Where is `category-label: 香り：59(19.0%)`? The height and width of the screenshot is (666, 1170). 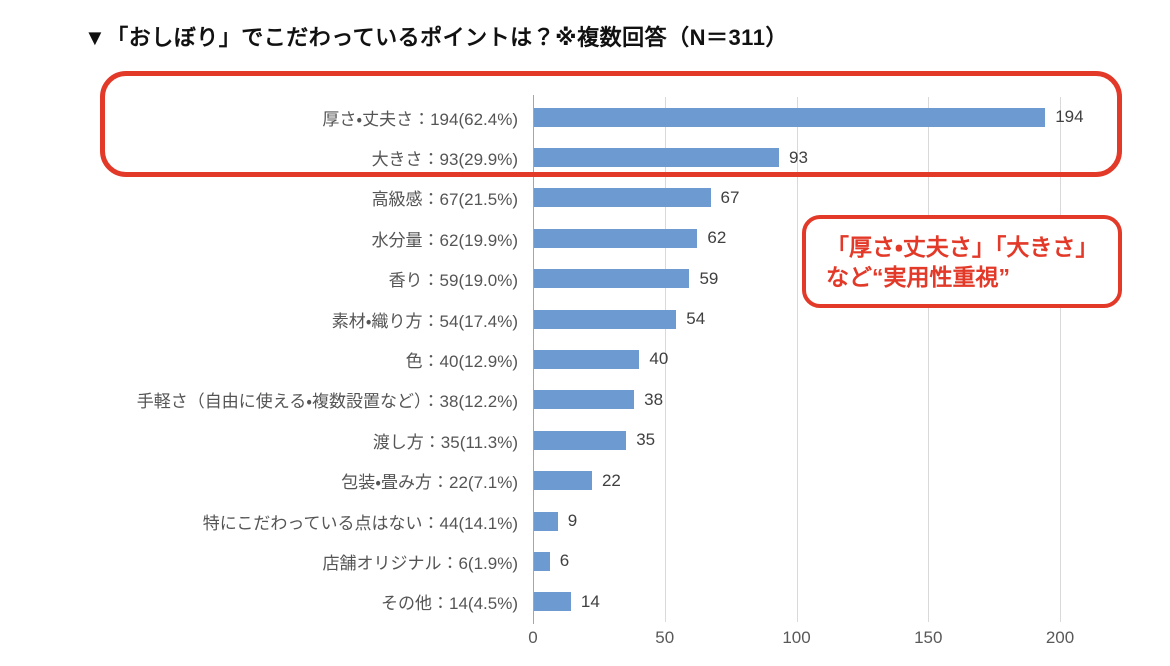 category-label: 香り：59(19.0%) is located at coordinates (453, 281).